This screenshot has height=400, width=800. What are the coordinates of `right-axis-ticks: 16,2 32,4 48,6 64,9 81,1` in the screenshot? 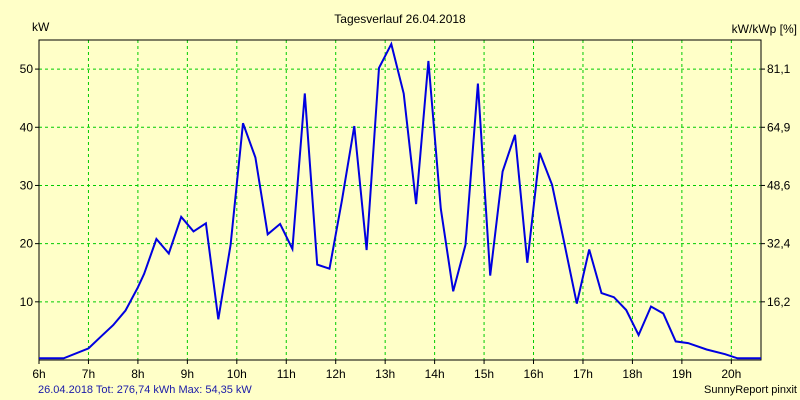 It's located at (776, 185).